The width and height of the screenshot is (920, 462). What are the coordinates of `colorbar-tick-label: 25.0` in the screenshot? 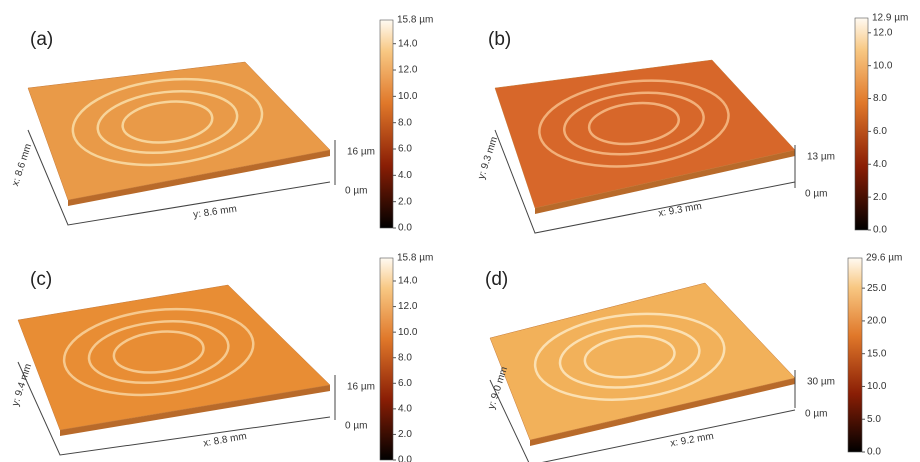 It's located at (877, 288).